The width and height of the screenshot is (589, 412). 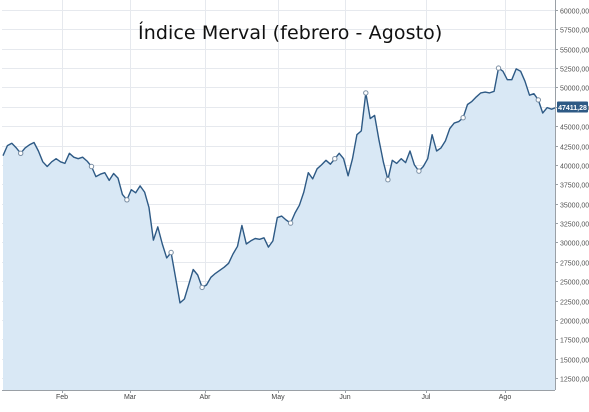 I want to click on y-tick-label: 40000,00, so click(x=574, y=167).